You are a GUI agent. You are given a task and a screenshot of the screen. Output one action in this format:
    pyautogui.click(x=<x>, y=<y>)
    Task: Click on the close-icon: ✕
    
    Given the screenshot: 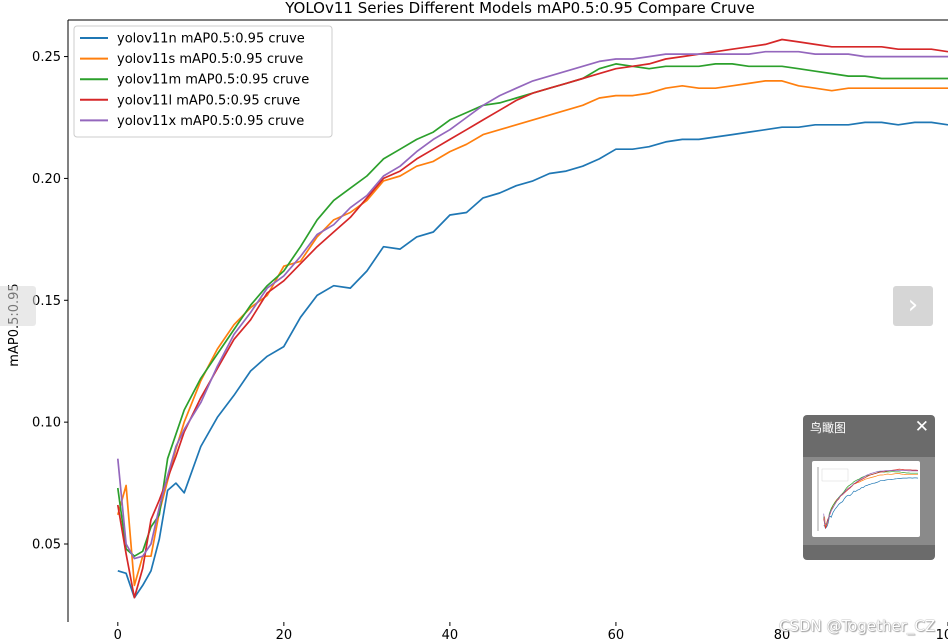 What is the action you would take?
    pyautogui.click(x=921, y=427)
    